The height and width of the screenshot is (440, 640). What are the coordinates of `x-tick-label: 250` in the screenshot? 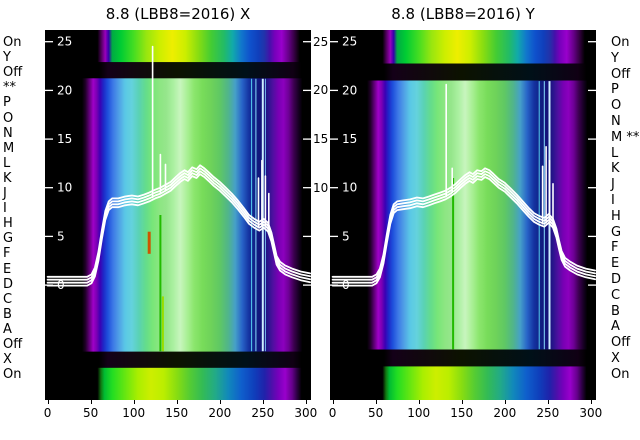 It's located at (263, 413).